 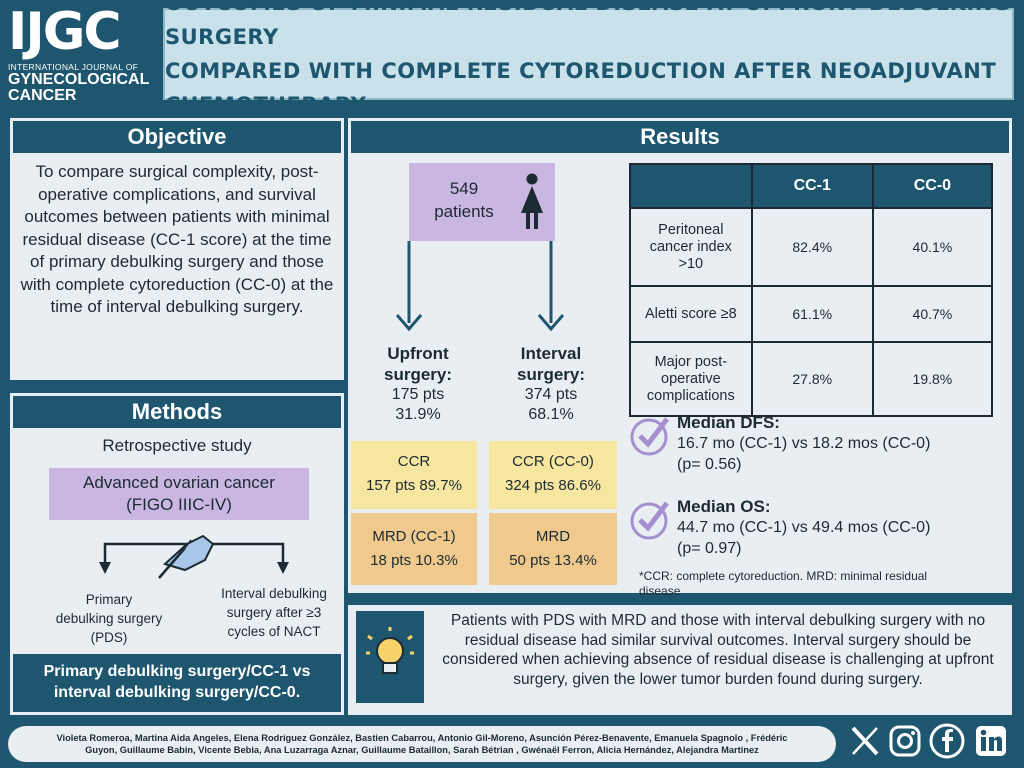 What do you see at coordinates (418, 414) in the screenshot?
I see `upfront-pct: 31.9%` at bounding box center [418, 414].